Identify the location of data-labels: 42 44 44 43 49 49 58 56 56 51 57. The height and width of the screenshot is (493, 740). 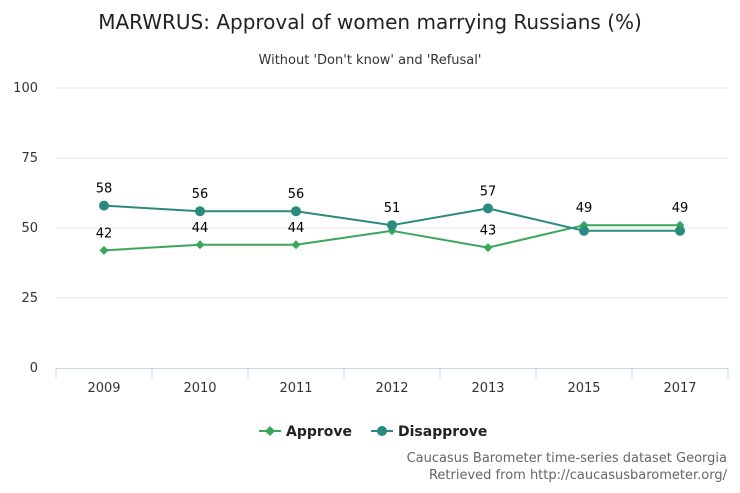
(392, 212).